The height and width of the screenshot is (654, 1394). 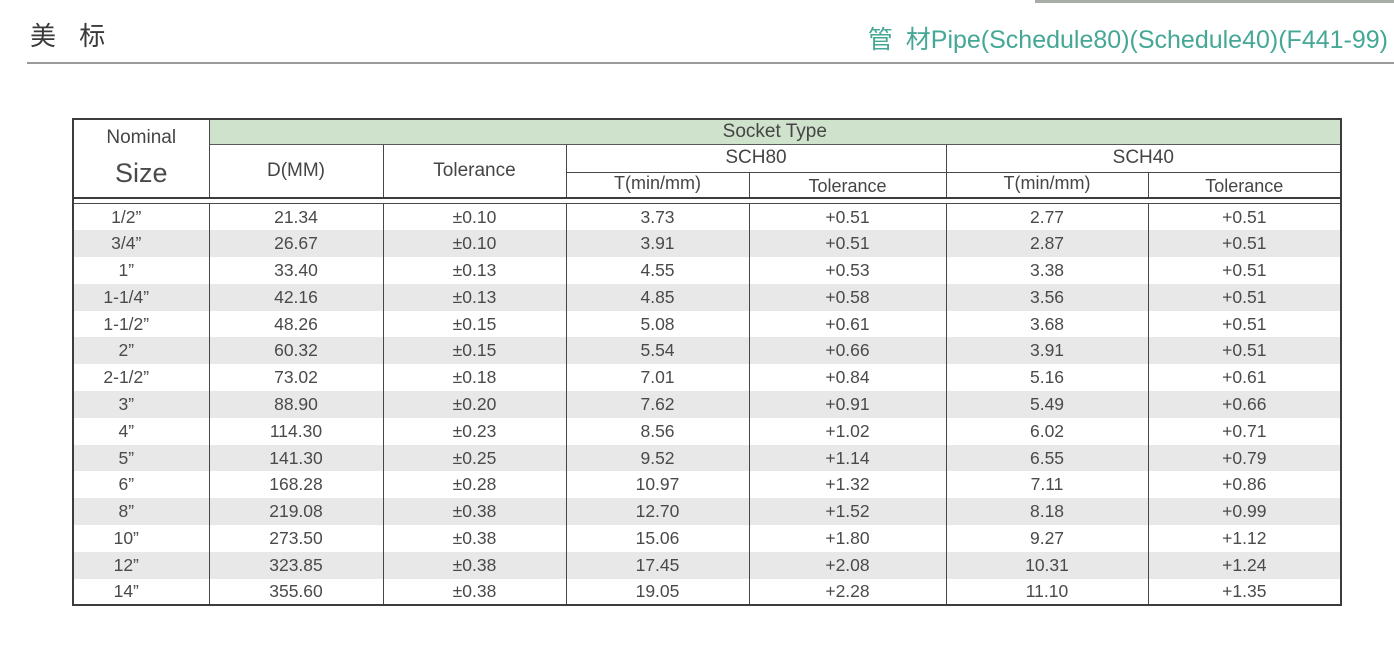 I want to click on cell-d-tolerance: ±0.25, so click(x=474, y=458).